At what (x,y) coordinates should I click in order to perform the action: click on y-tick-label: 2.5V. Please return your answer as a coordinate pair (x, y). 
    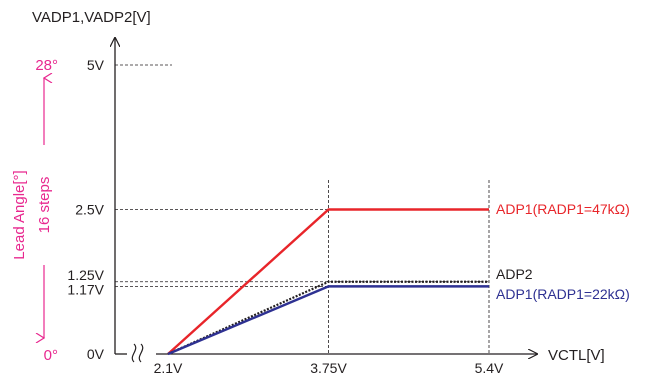
    Looking at the image, I should click on (89, 210).